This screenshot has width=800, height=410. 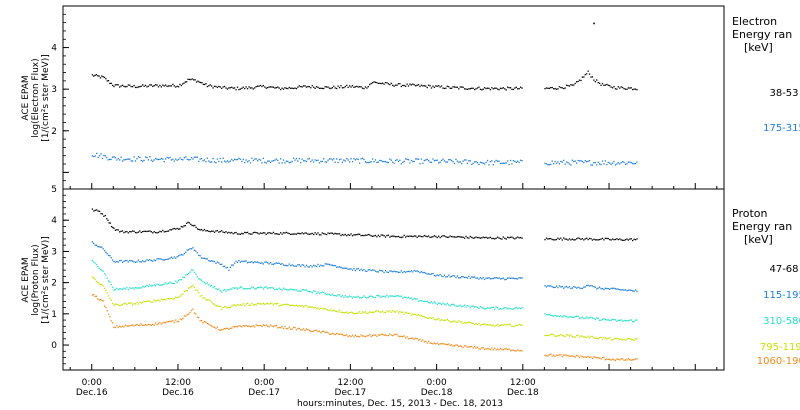 What do you see at coordinates (46, 97) in the screenshot?
I see `electron-ylabel-line-3: [1/(cm²s ster MeV)]` at bounding box center [46, 97].